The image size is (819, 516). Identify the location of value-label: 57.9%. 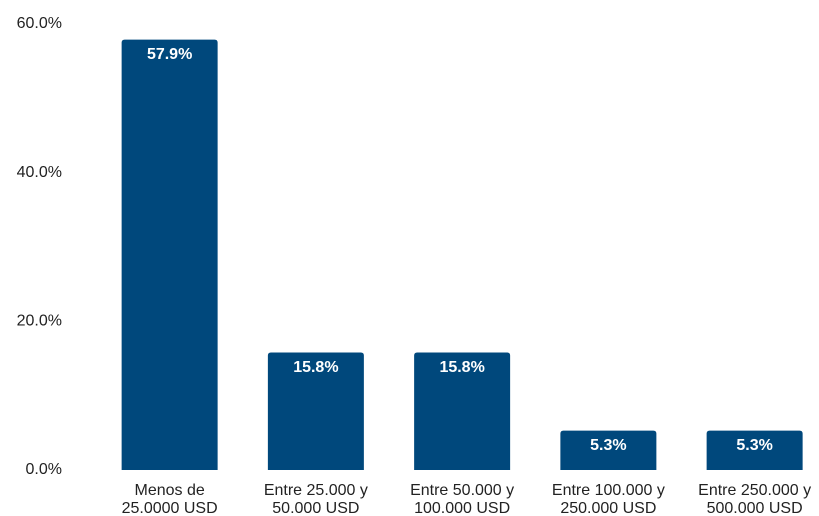
(169, 54).